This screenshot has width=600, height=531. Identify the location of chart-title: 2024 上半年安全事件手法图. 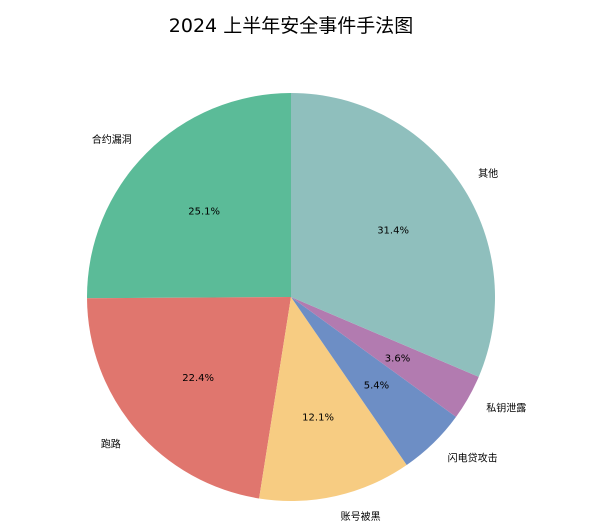
(291, 26).